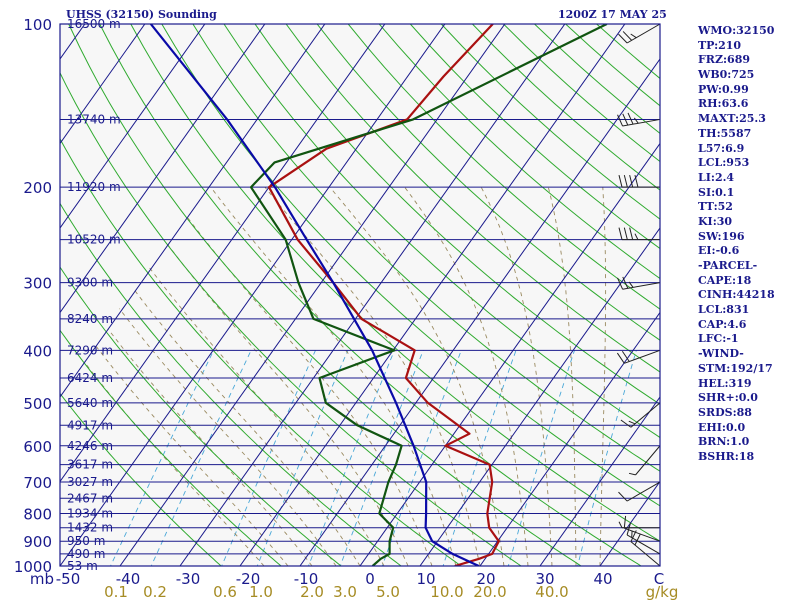 The height and width of the screenshot is (600, 800). I want to click on index-item: LCL:953, so click(724, 163).